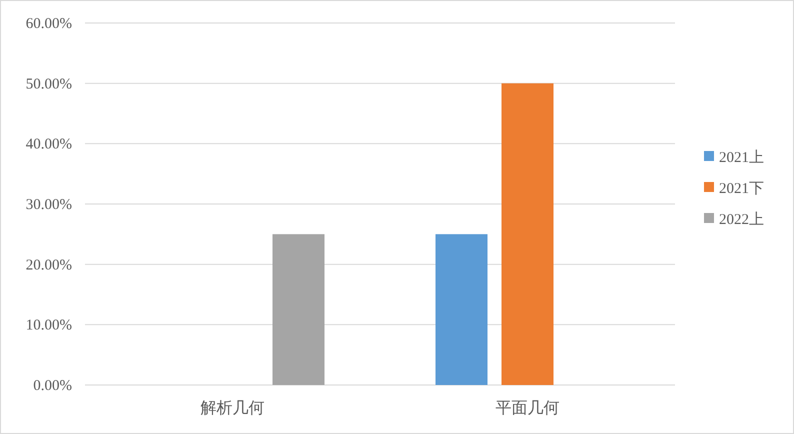 The width and height of the screenshot is (794, 434). I want to click on x-tick-label: 平面几何, so click(528, 408).